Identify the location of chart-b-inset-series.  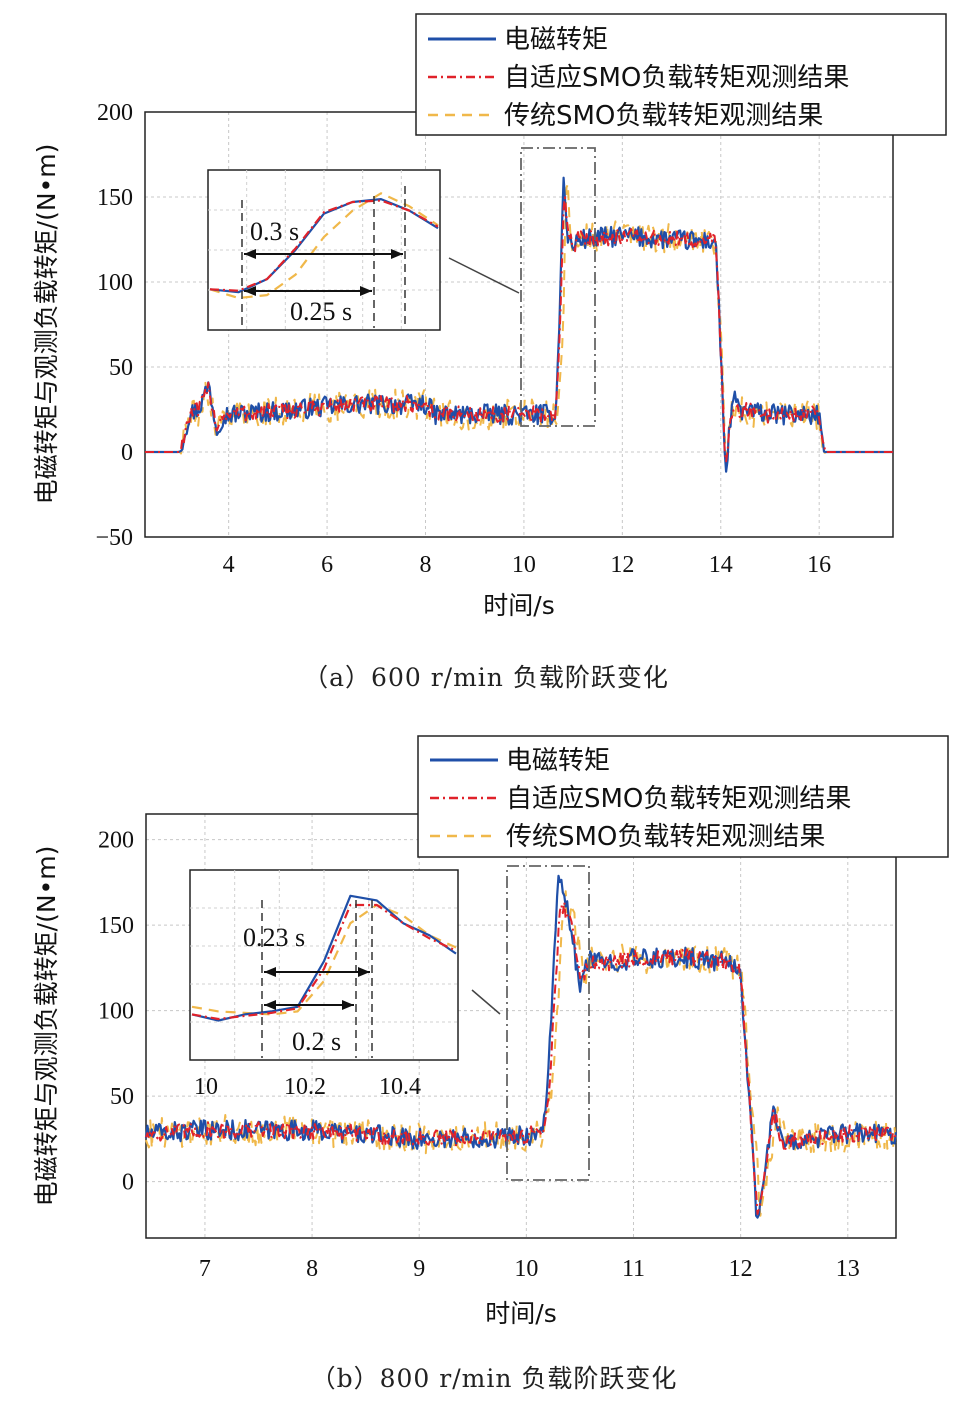
(324, 958).